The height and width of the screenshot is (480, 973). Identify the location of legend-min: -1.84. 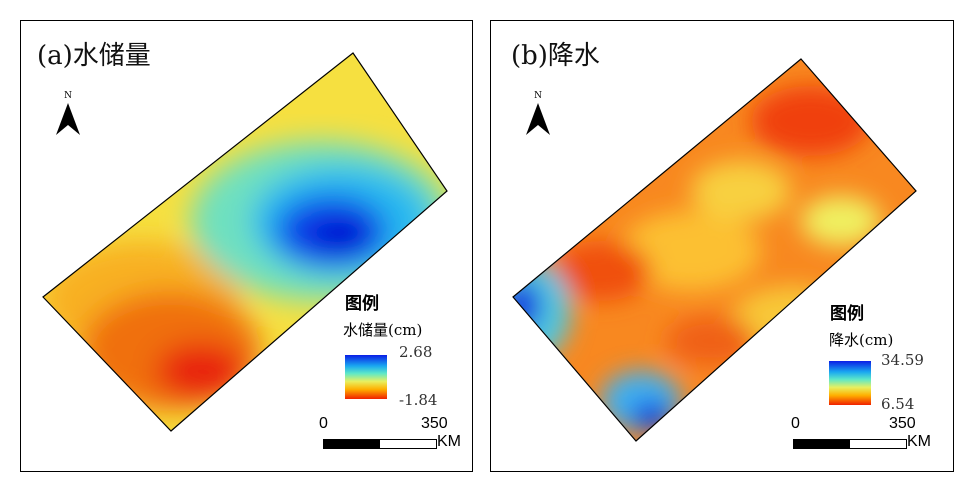
(418, 400).